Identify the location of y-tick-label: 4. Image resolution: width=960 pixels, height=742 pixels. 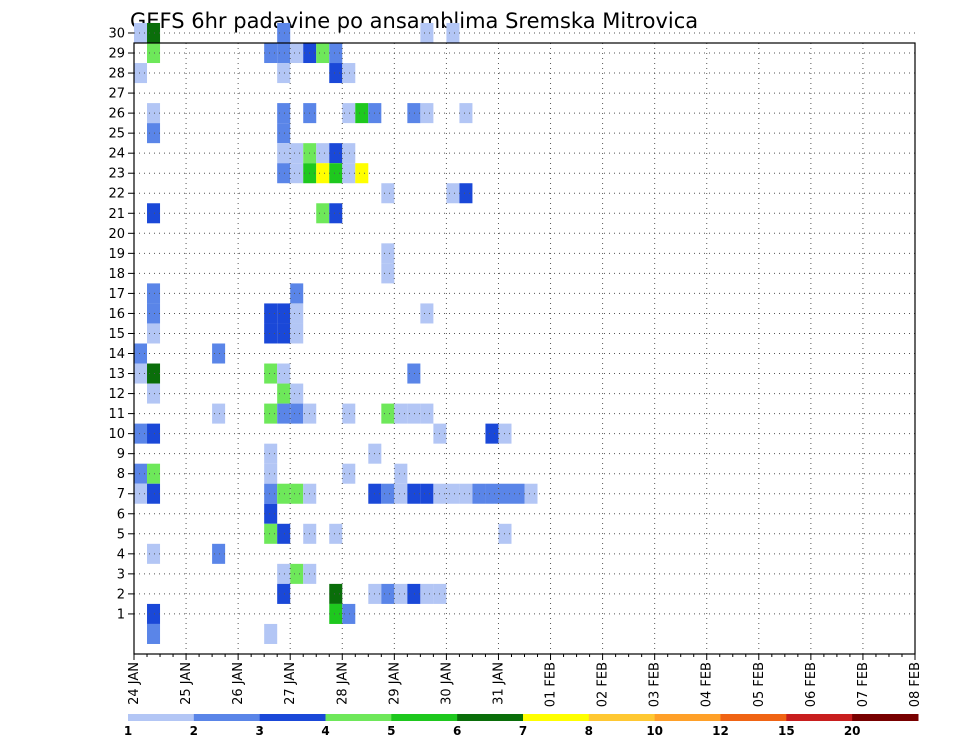
(121, 554).